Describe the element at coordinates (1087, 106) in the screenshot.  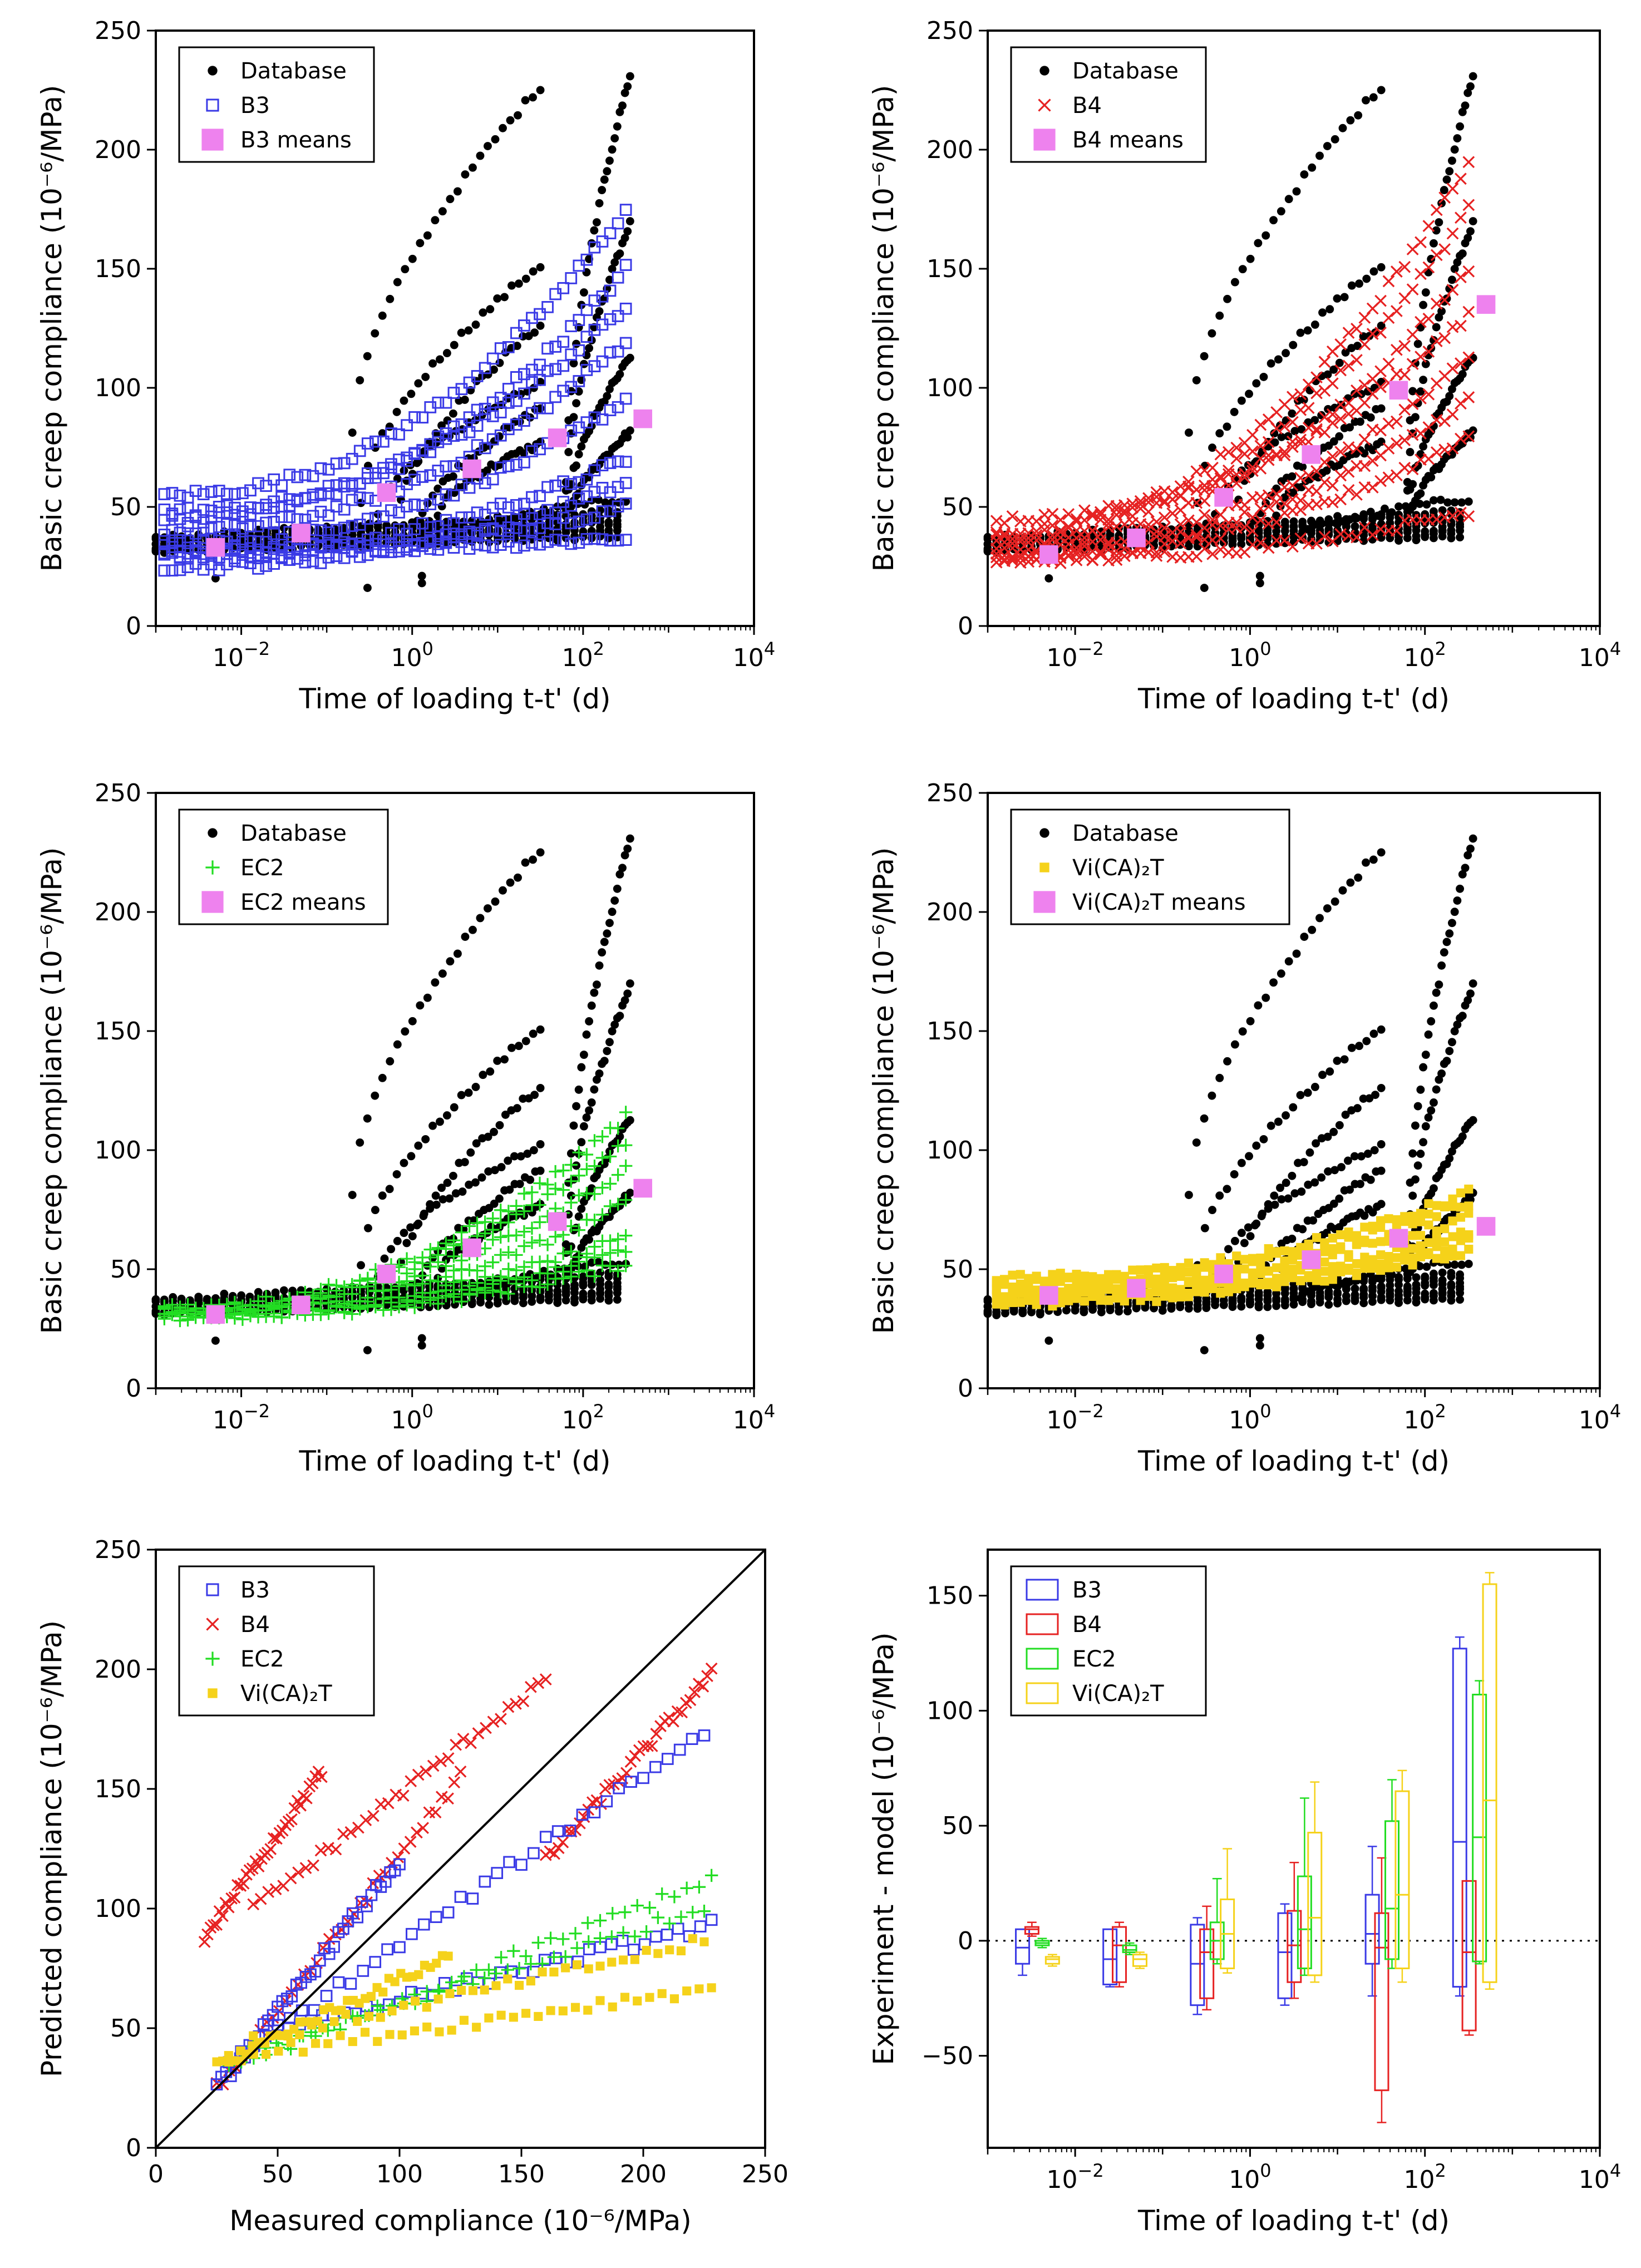
I see `legend-label: B4` at that location.